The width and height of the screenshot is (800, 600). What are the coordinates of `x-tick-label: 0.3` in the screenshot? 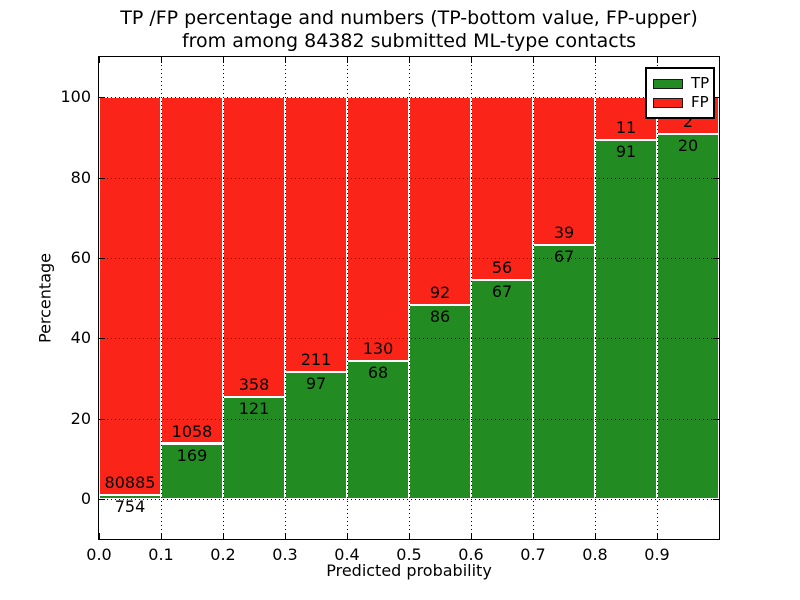 It's located at (285, 554).